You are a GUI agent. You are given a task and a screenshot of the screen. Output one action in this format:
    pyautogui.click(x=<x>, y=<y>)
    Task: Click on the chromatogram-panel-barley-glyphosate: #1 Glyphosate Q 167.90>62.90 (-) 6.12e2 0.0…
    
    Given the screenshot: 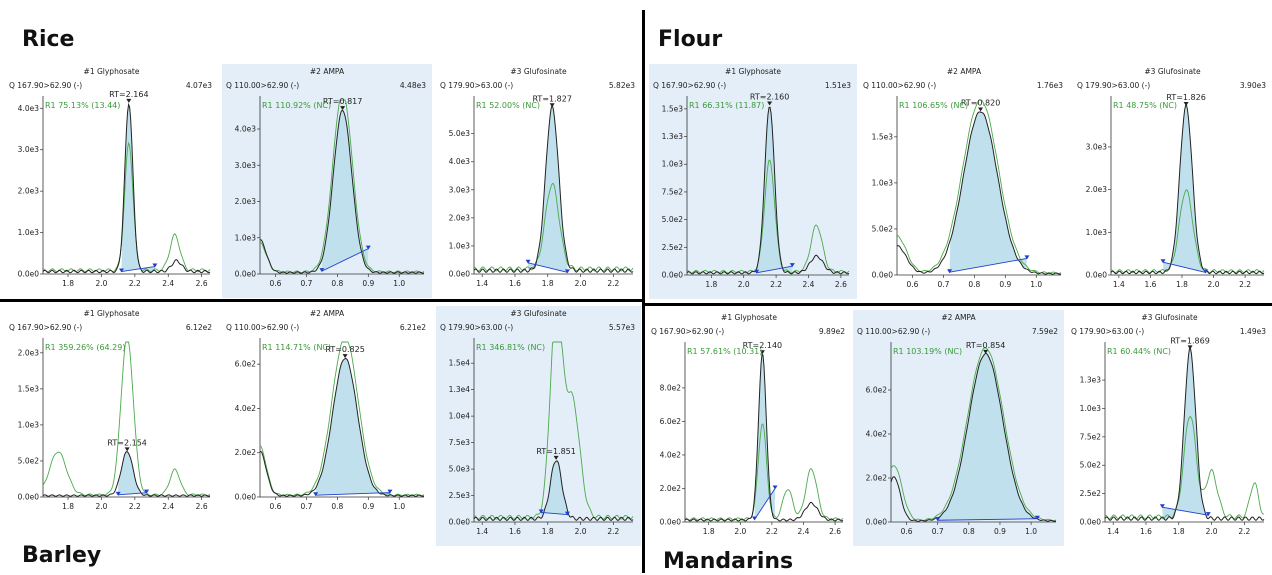 What is the action you would take?
    pyautogui.click(x=111, y=413)
    